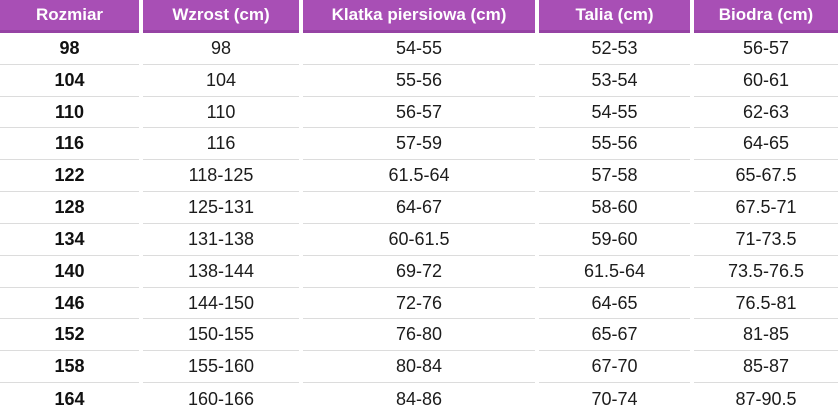 This screenshot has width=838, height=415. What do you see at coordinates (221, 208) in the screenshot?
I see `table-cell: 125-131` at bounding box center [221, 208].